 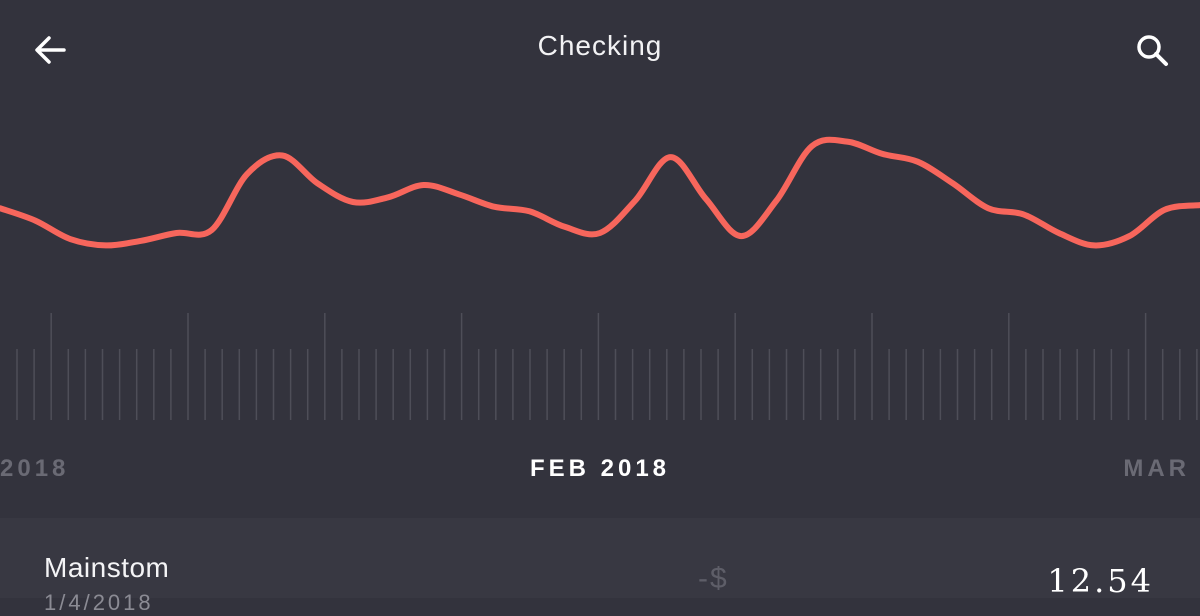 I want to click on transaction-name: Mainstom, so click(x=107, y=567).